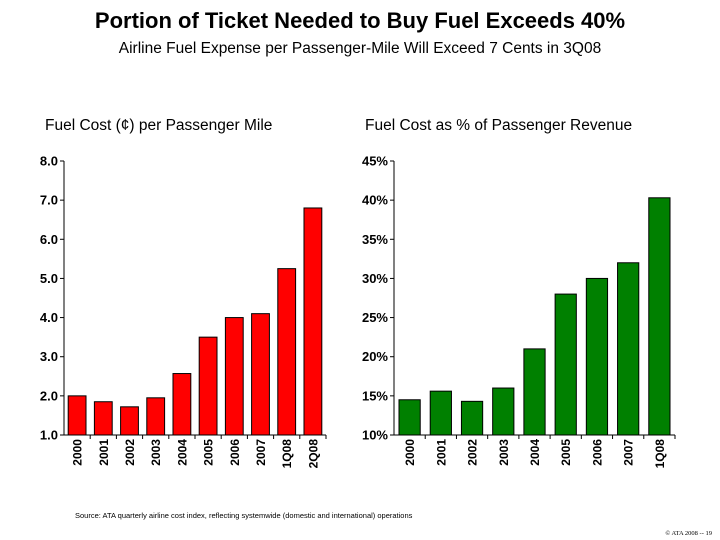 The width and height of the screenshot is (720, 540). What do you see at coordinates (597, 452) in the screenshot?
I see `right-category-label: 2006` at bounding box center [597, 452].